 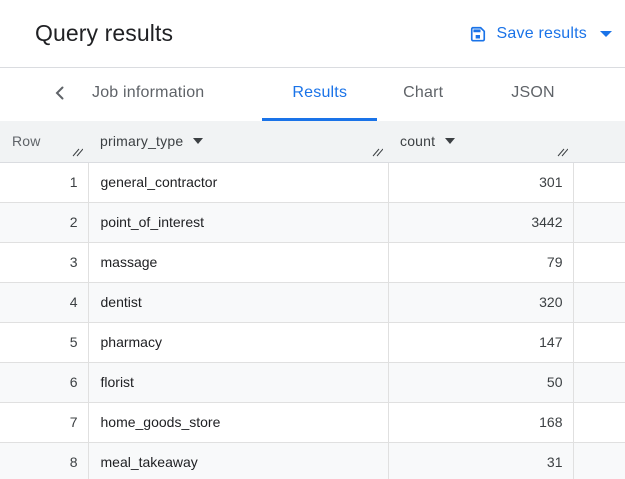 I want to click on count-cell: 79, so click(x=481, y=262).